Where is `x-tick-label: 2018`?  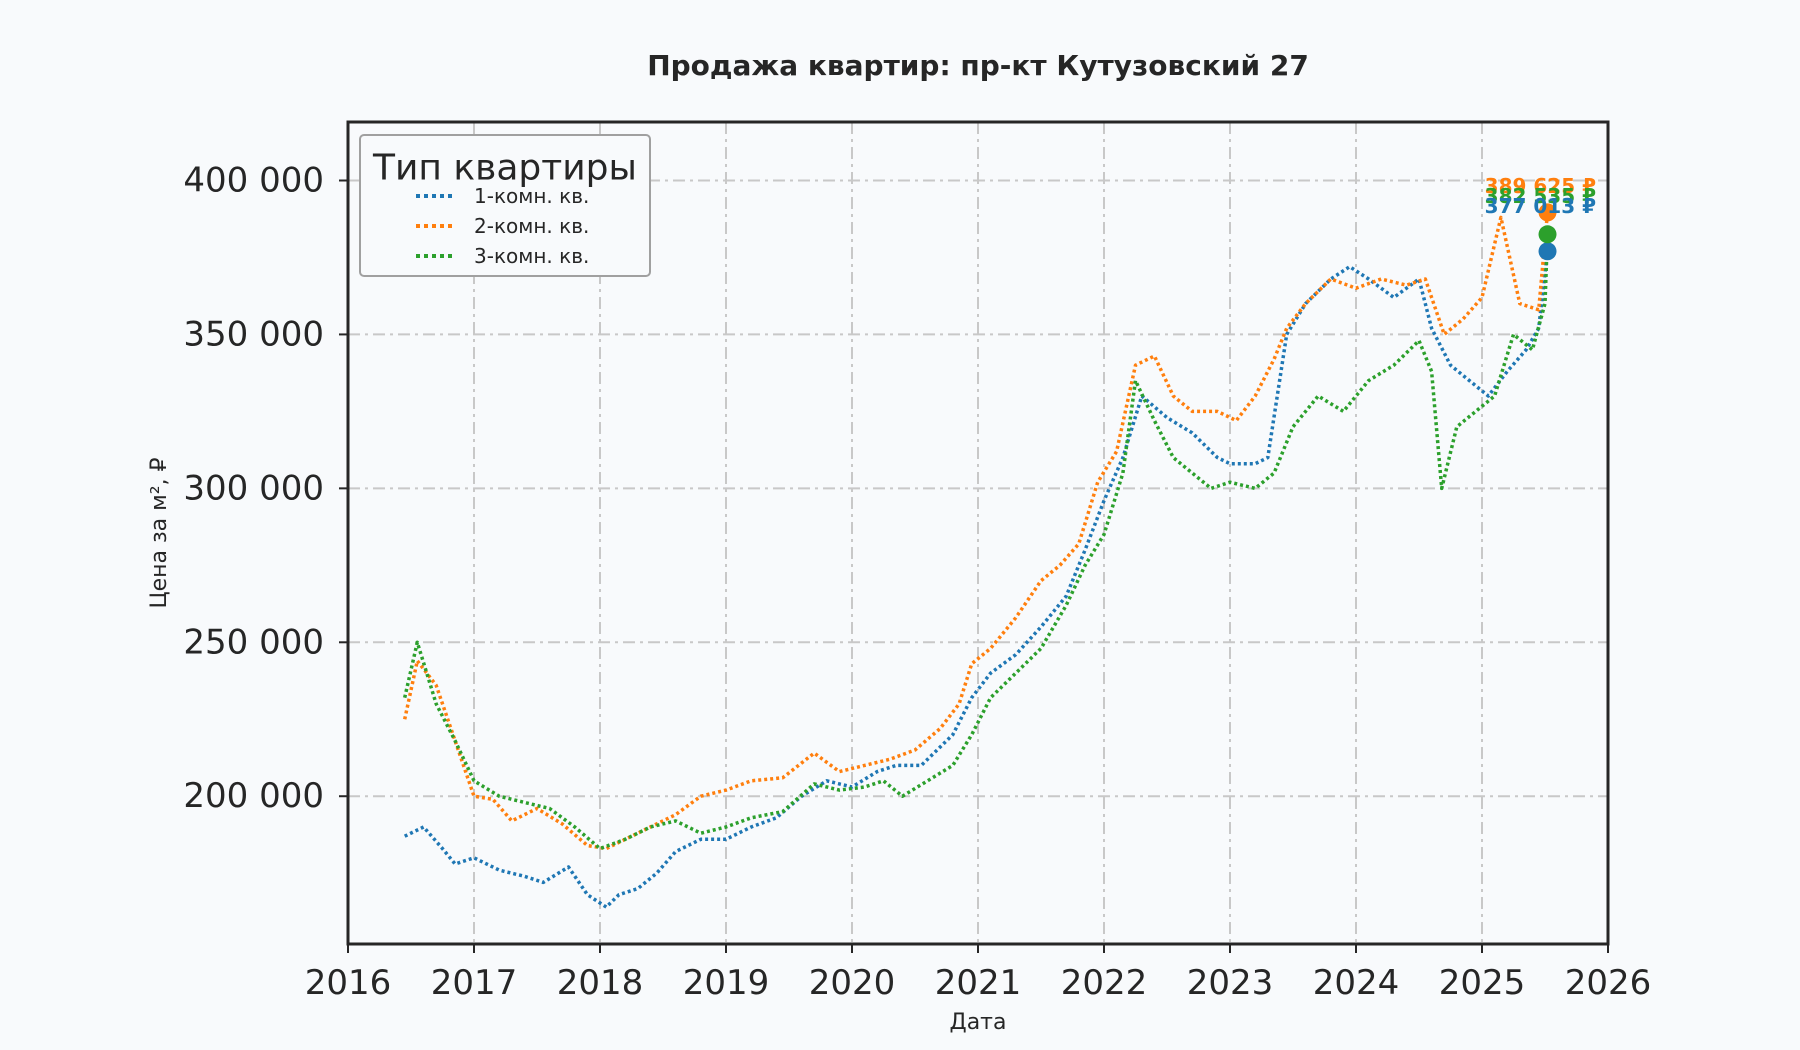 x-tick-label: 2018 is located at coordinates (600, 983).